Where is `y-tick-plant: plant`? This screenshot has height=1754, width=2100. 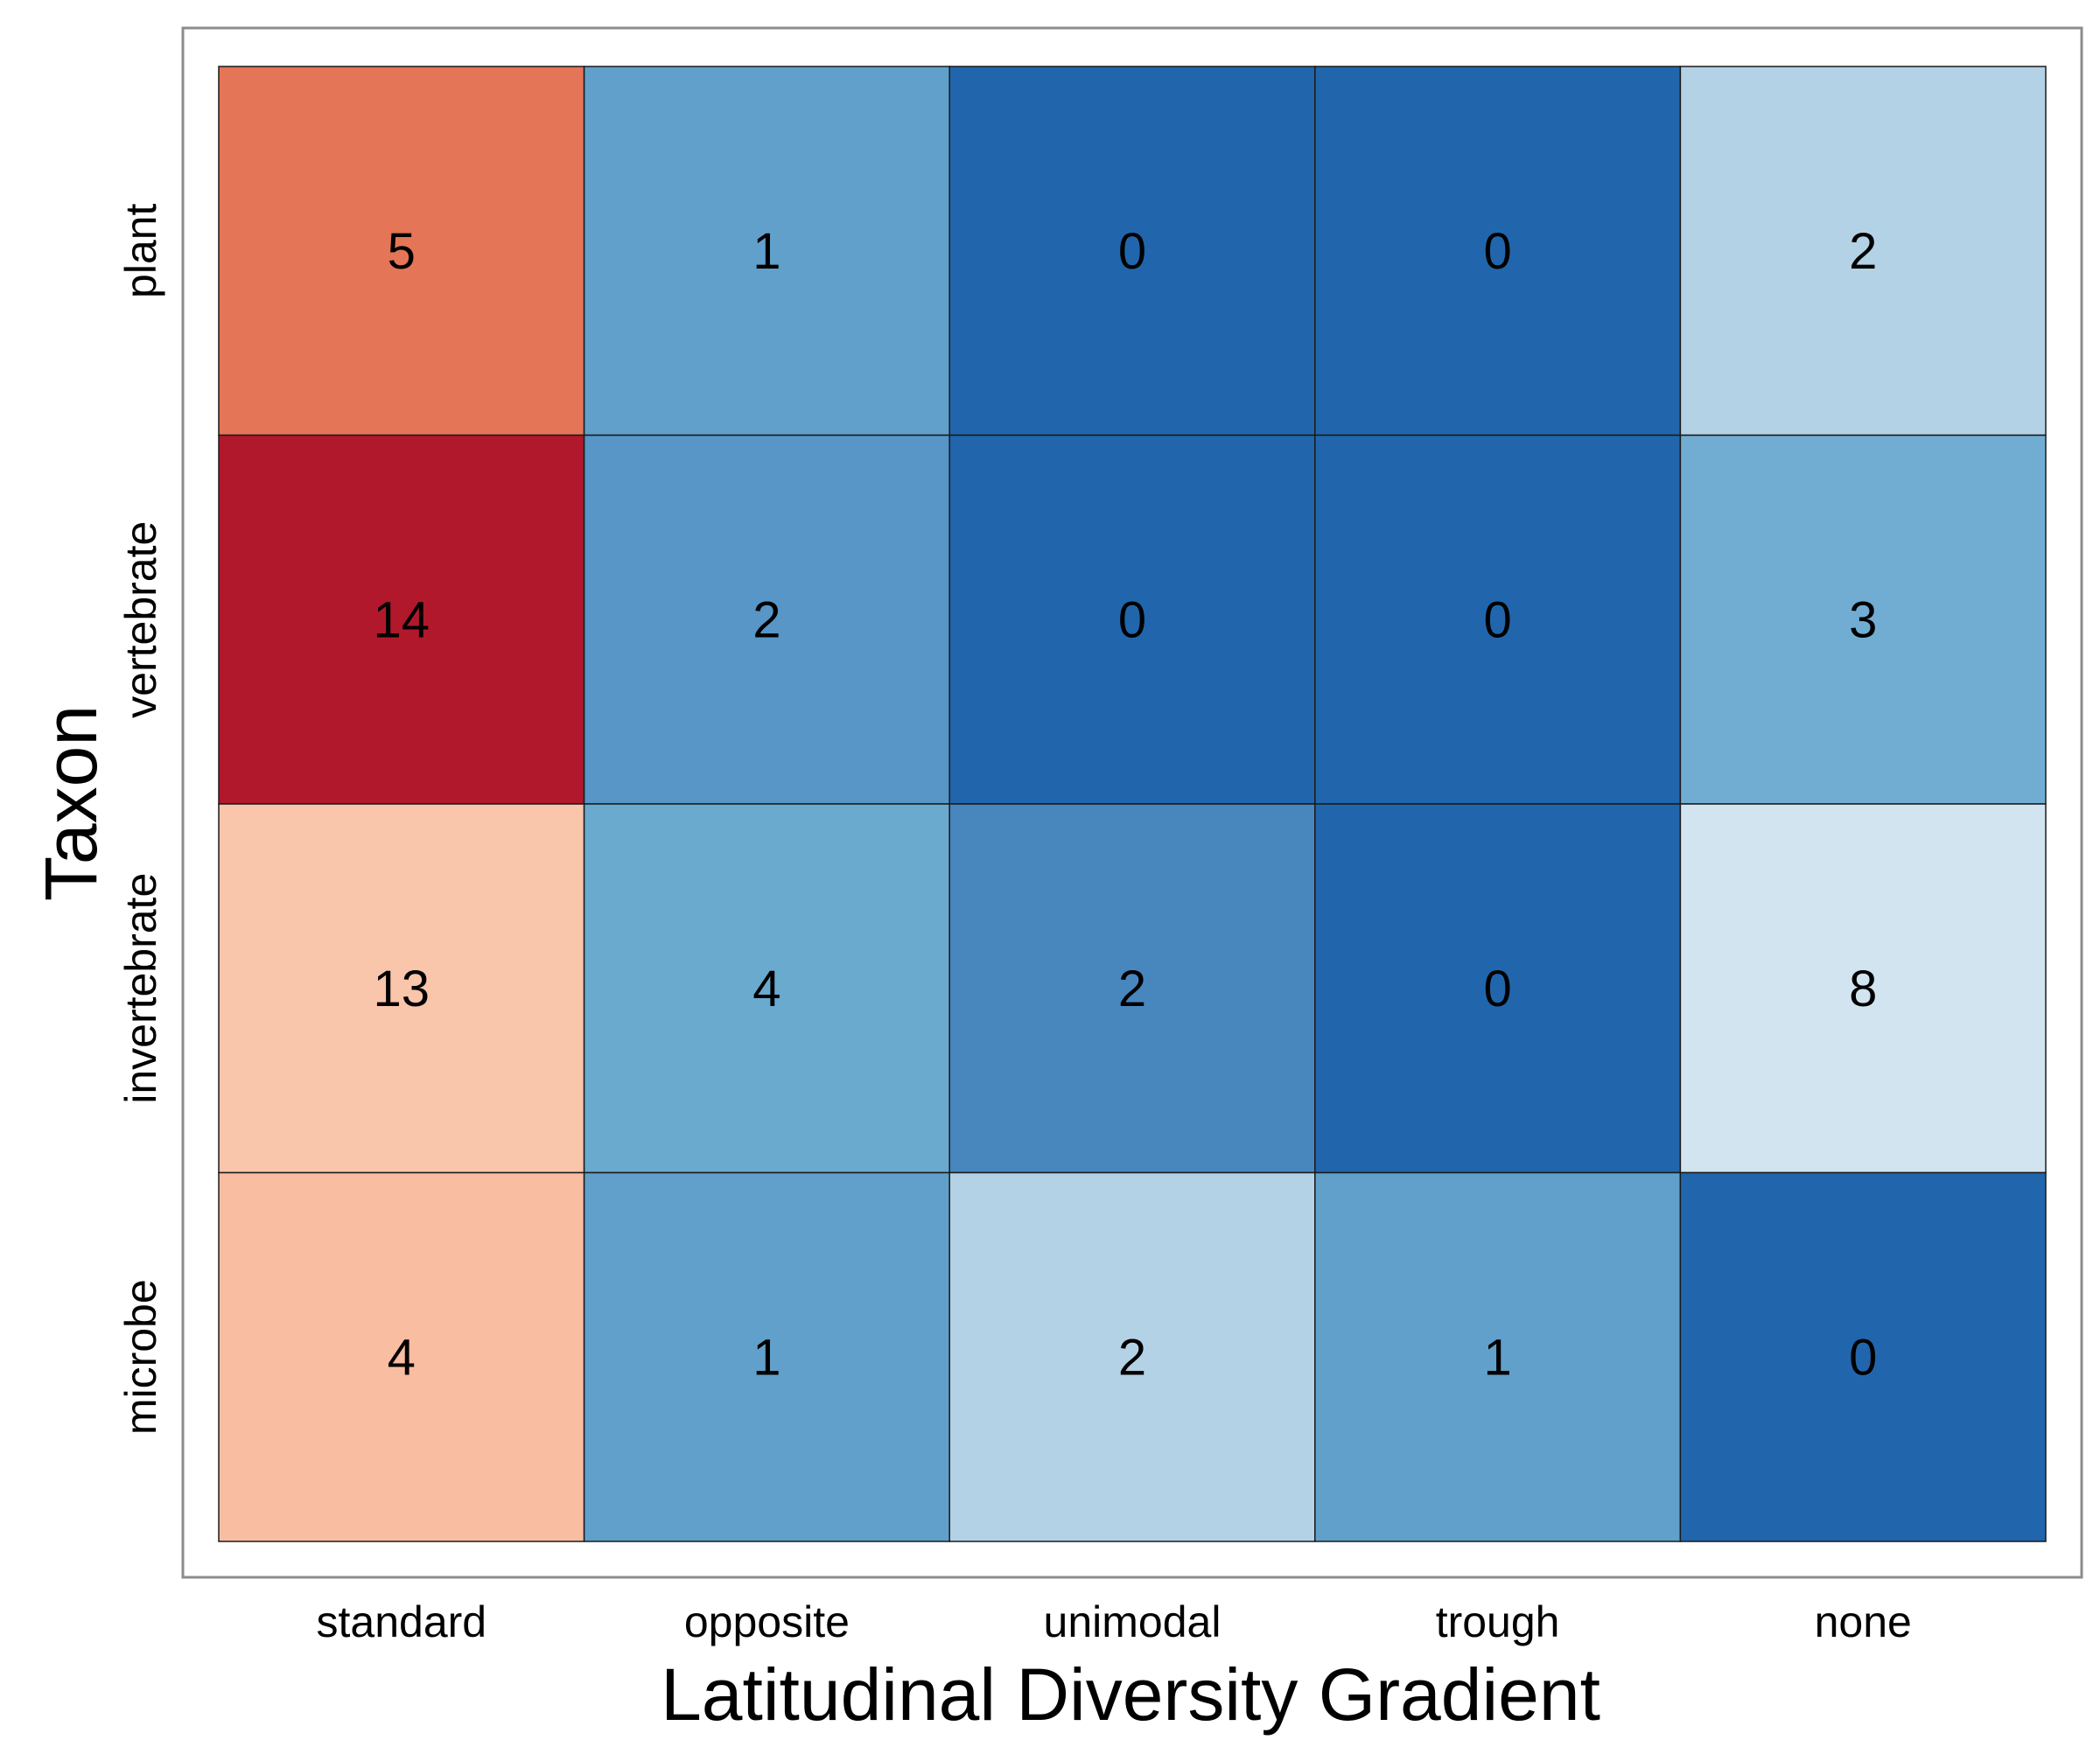 y-tick-plant: plant is located at coordinates (140, 250).